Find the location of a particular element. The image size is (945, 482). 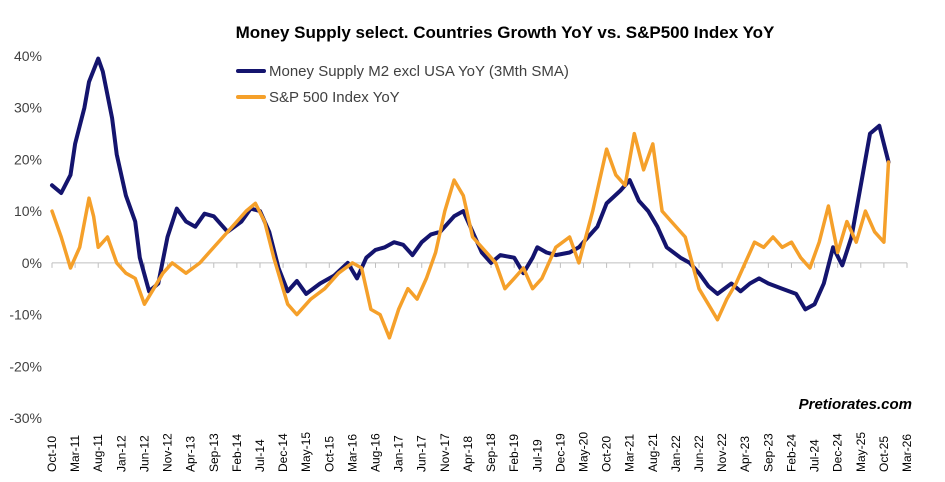

x-tick-label: Oct-15 is located at coordinates (329, 454).